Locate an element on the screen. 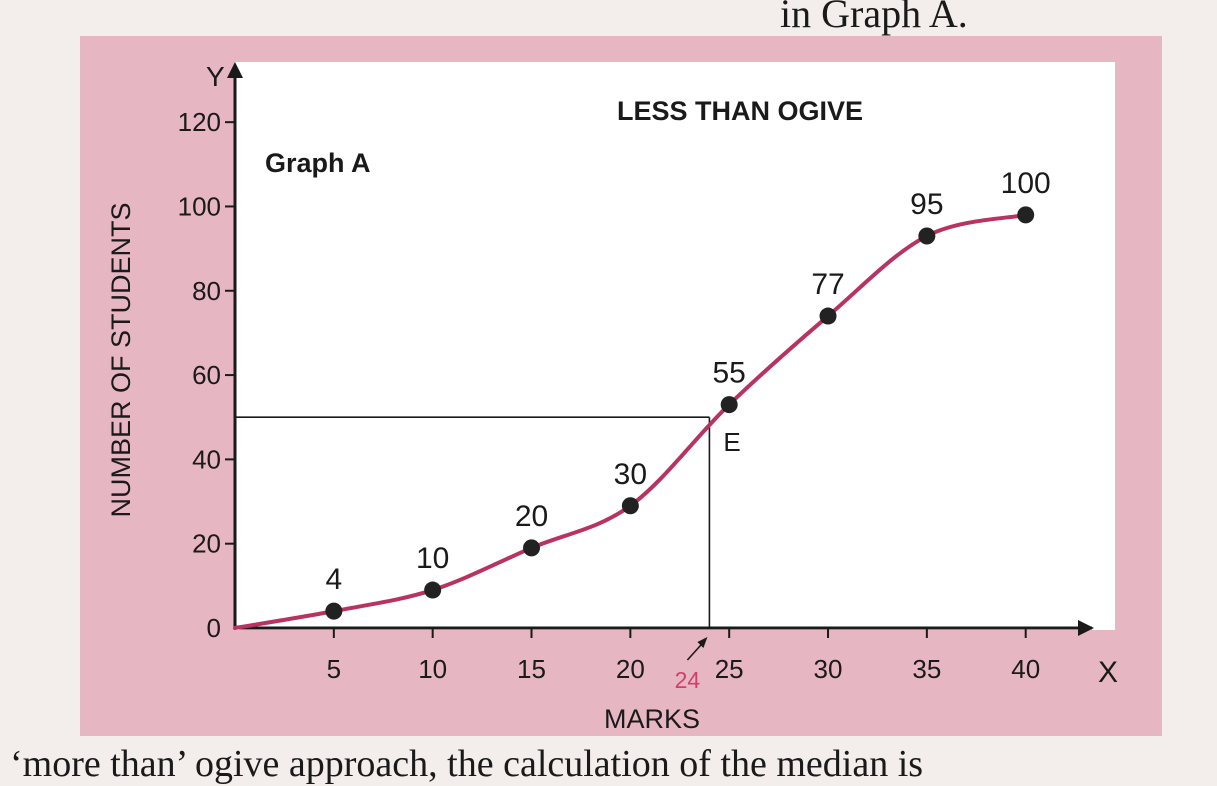 The height and width of the screenshot is (786, 1217). data-label: 95 is located at coordinates (926, 204).